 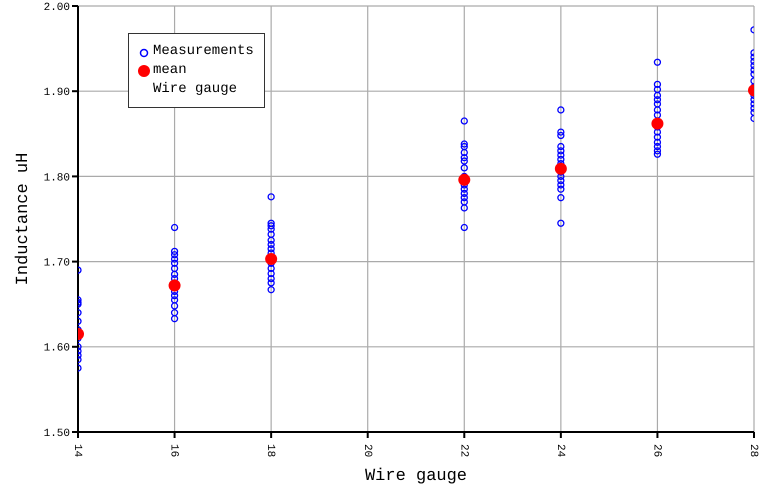 I want to click on x-tick-label: 22, so click(x=463, y=451).